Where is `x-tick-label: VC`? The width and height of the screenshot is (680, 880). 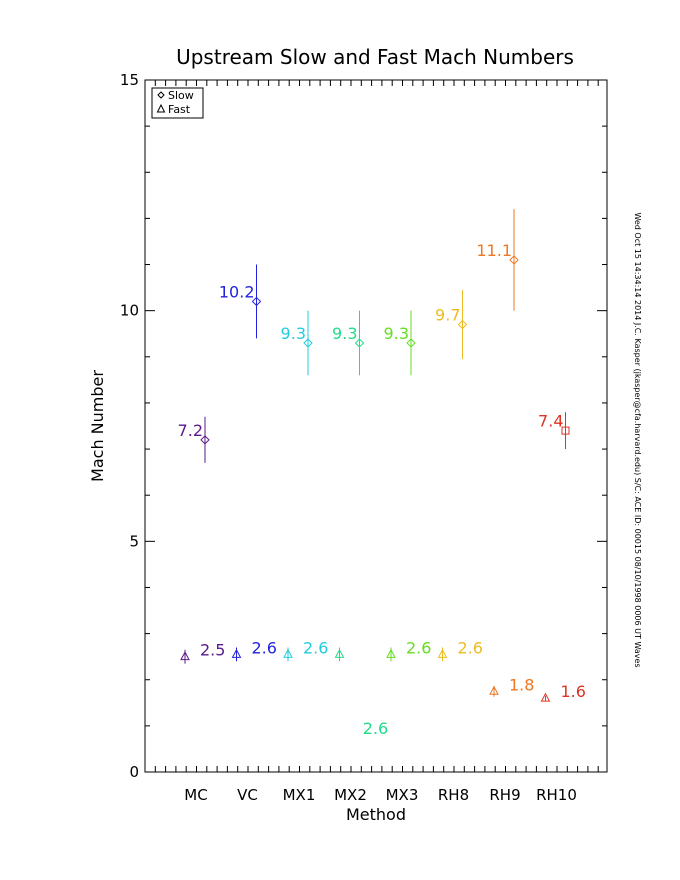 x-tick-label: VC is located at coordinates (247, 795).